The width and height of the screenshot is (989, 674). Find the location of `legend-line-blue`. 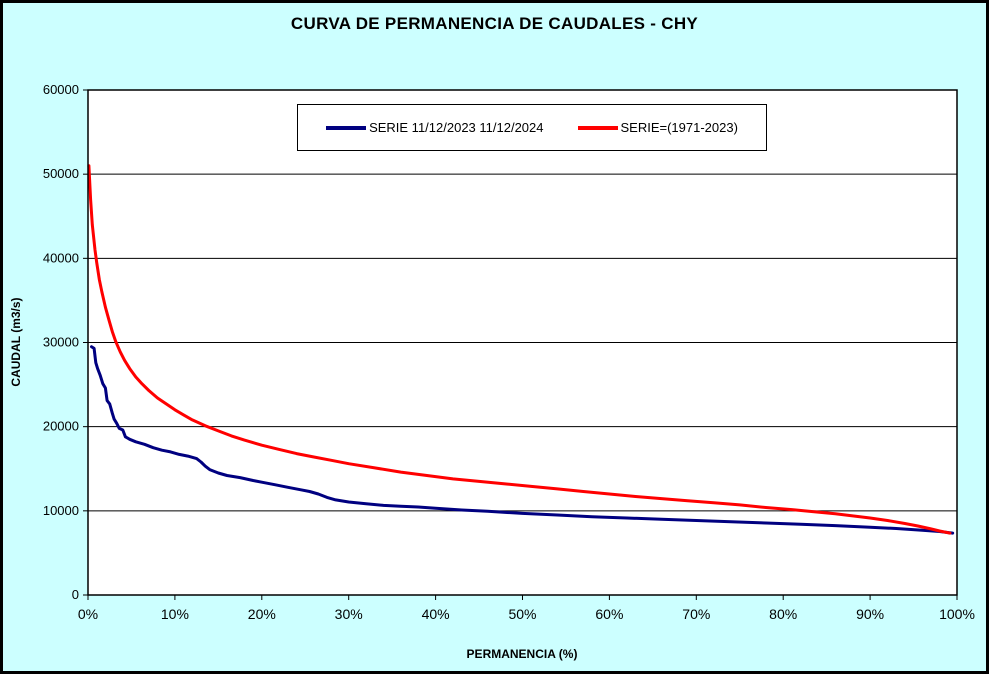

legend-line-blue is located at coordinates (346, 127).